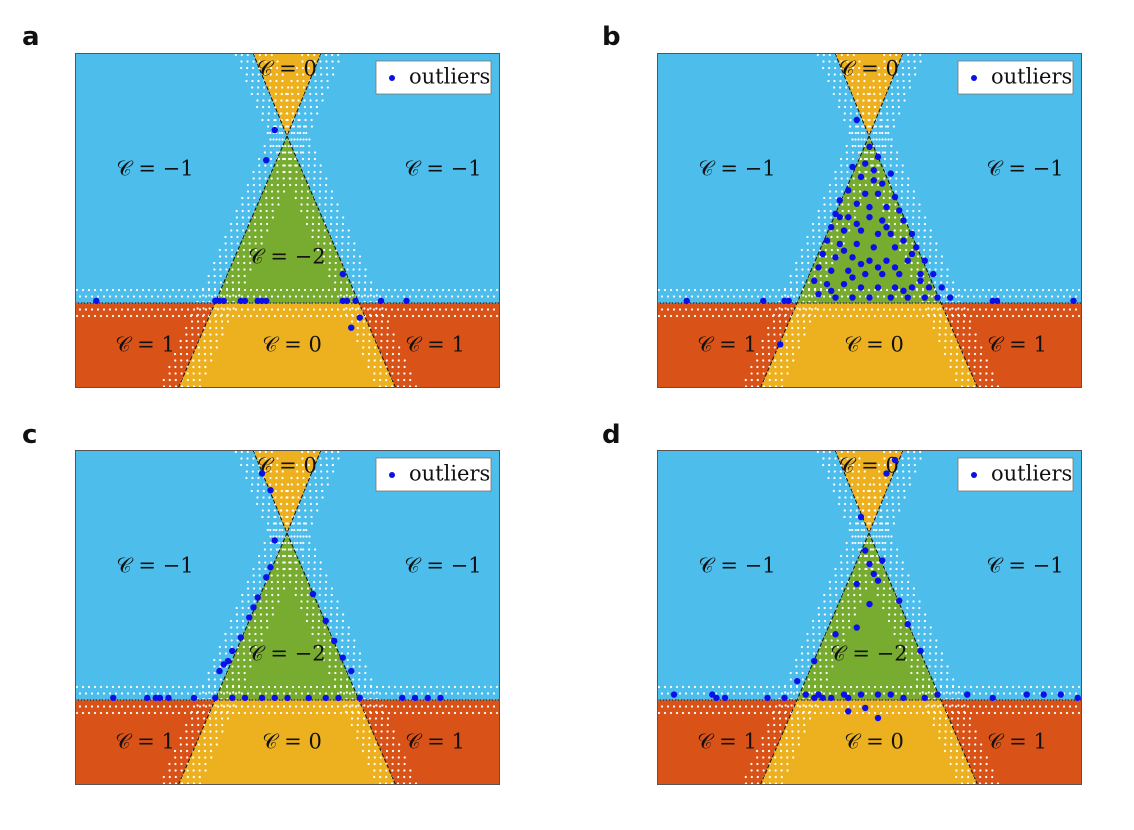 This screenshot has width=1134, height=830. Describe the element at coordinates (974, 475) in the screenshot. I see `legend-outlier-dot` at that location.